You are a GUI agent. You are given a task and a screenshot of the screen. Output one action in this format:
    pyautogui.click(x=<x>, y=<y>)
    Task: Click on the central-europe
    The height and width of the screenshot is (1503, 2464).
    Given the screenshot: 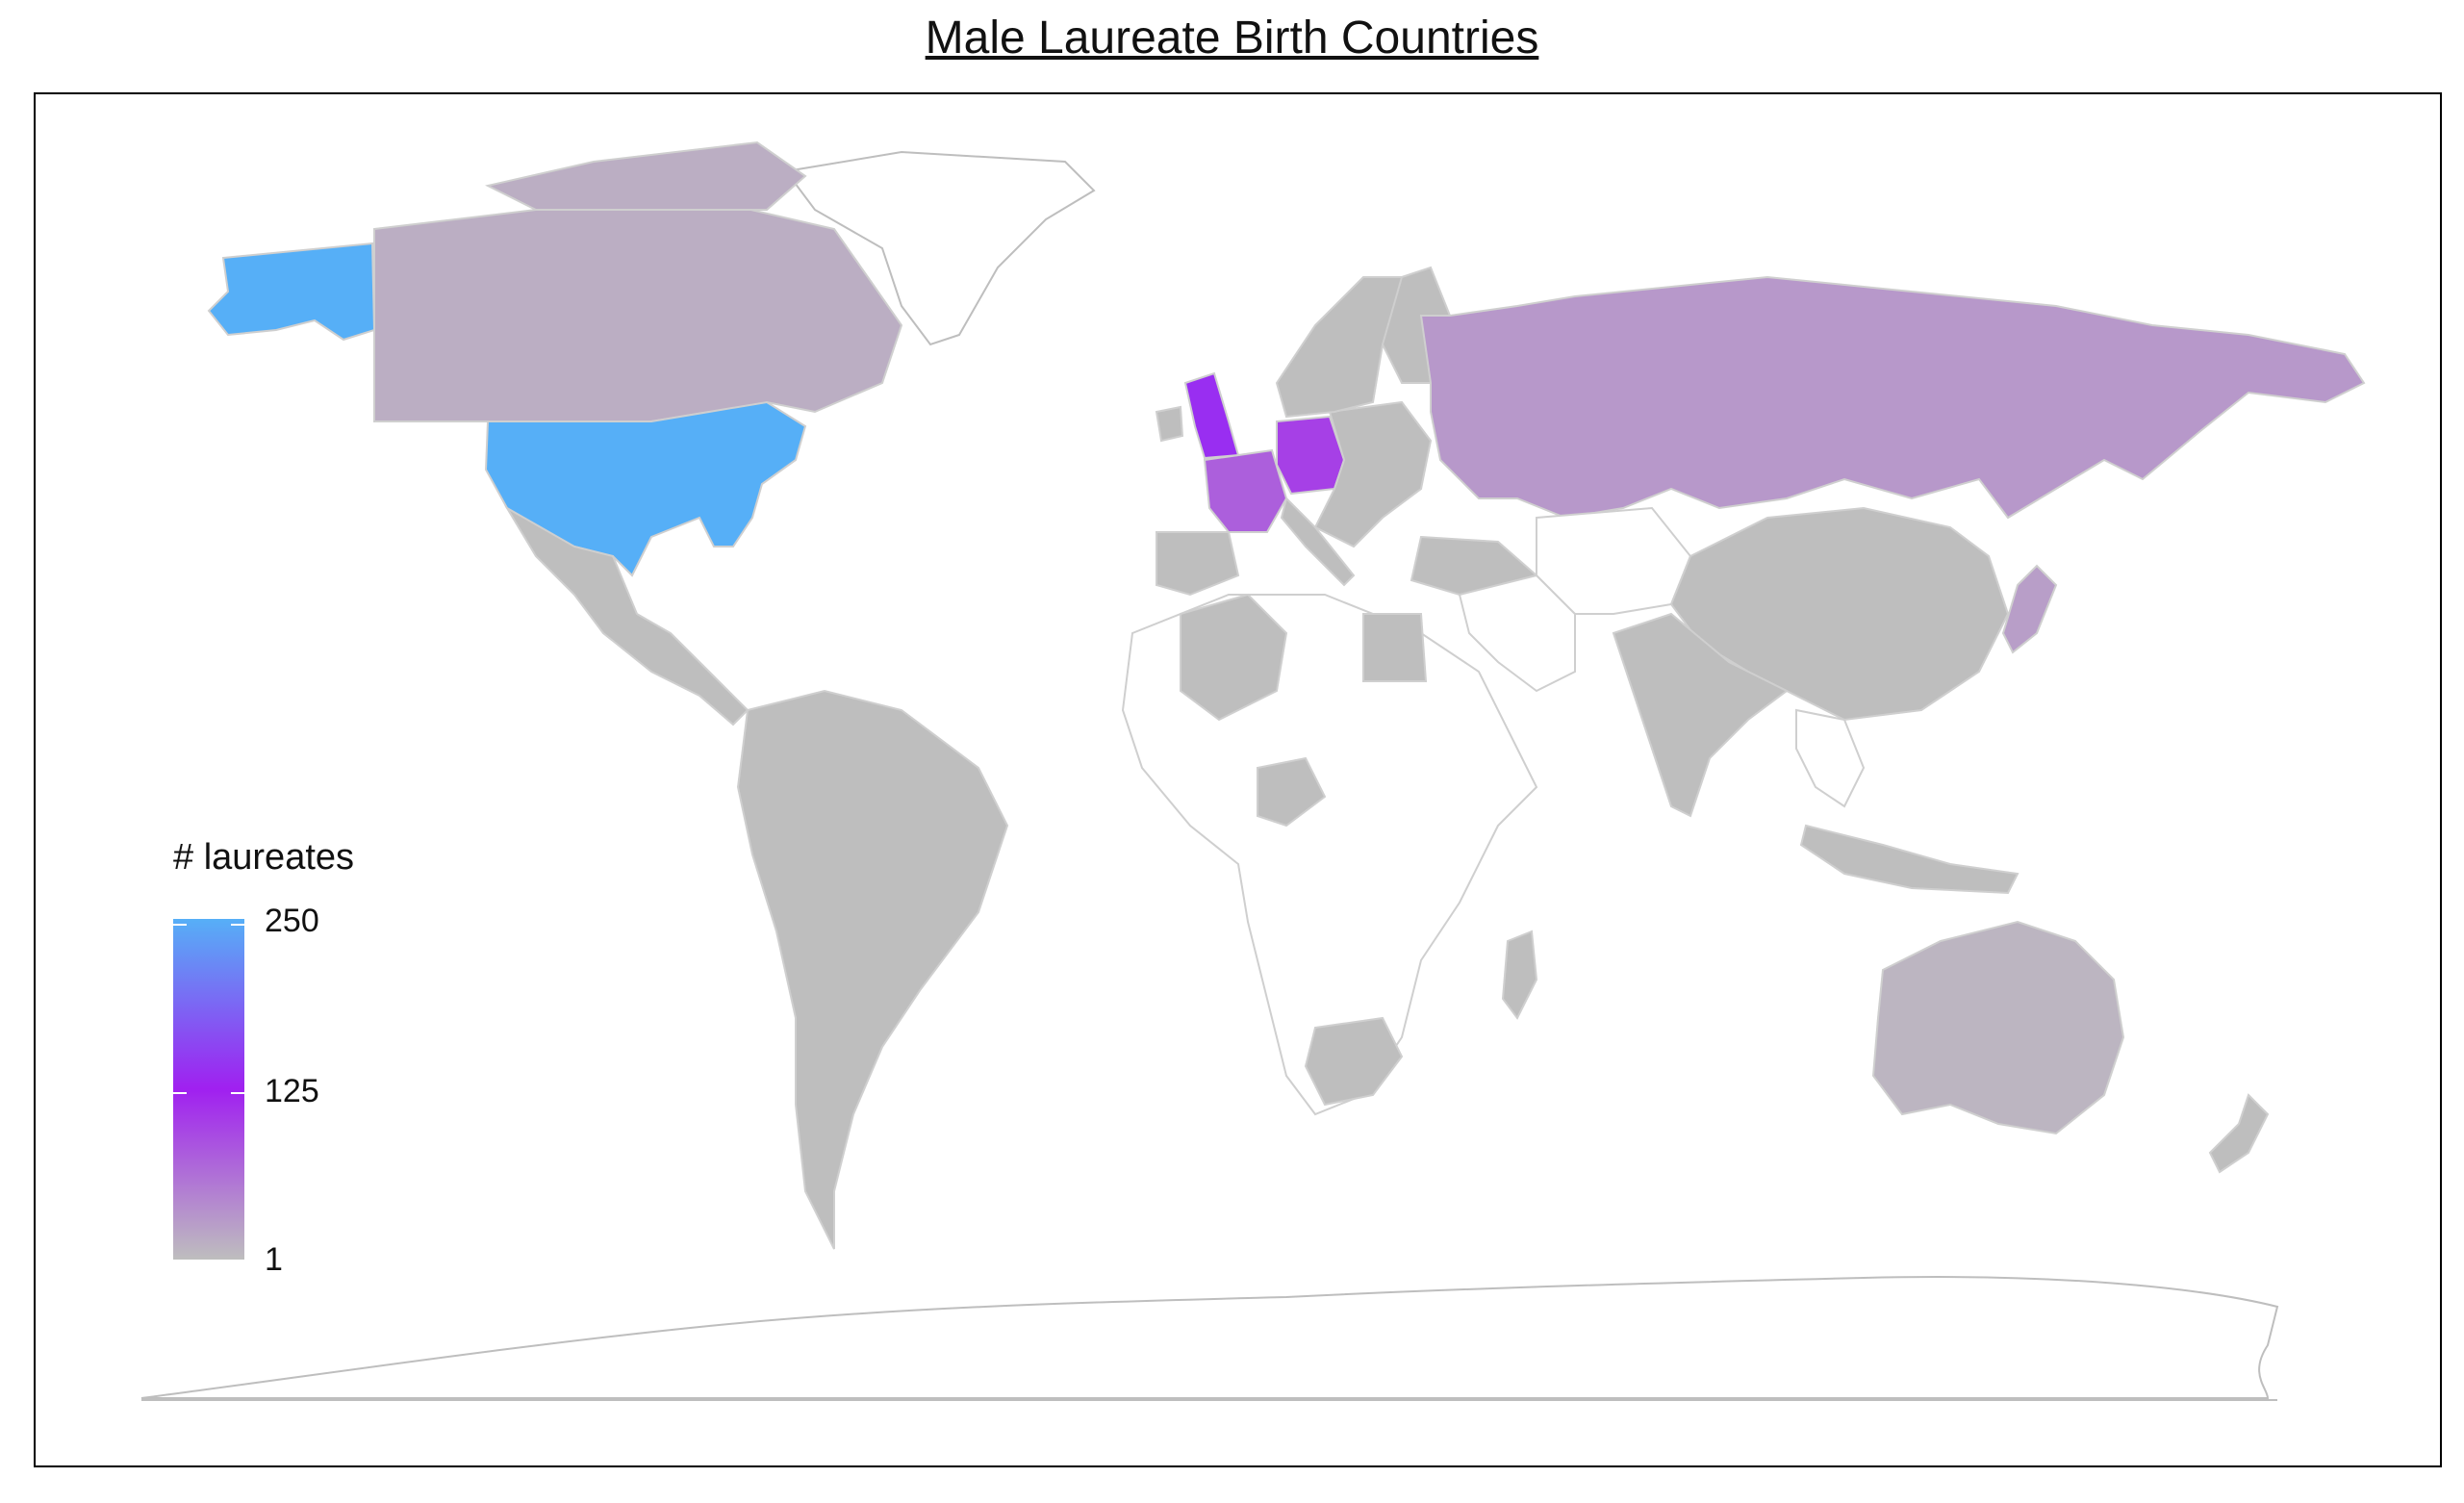 What is the action you would take?
    pyautogui.click(x=1373, y=474)
    